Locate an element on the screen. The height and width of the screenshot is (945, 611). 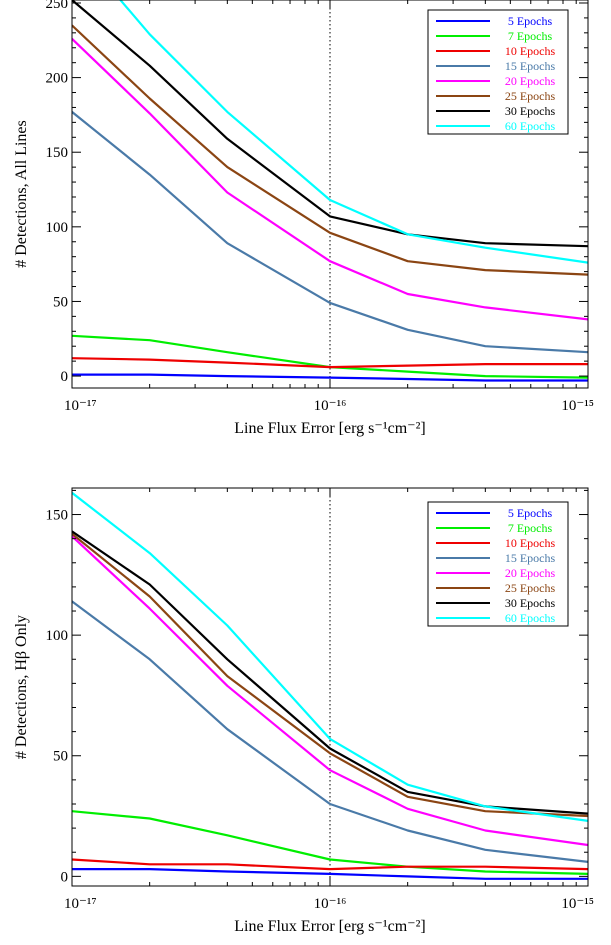
y-tick-label: 250 is located at coordinates (57, 6).